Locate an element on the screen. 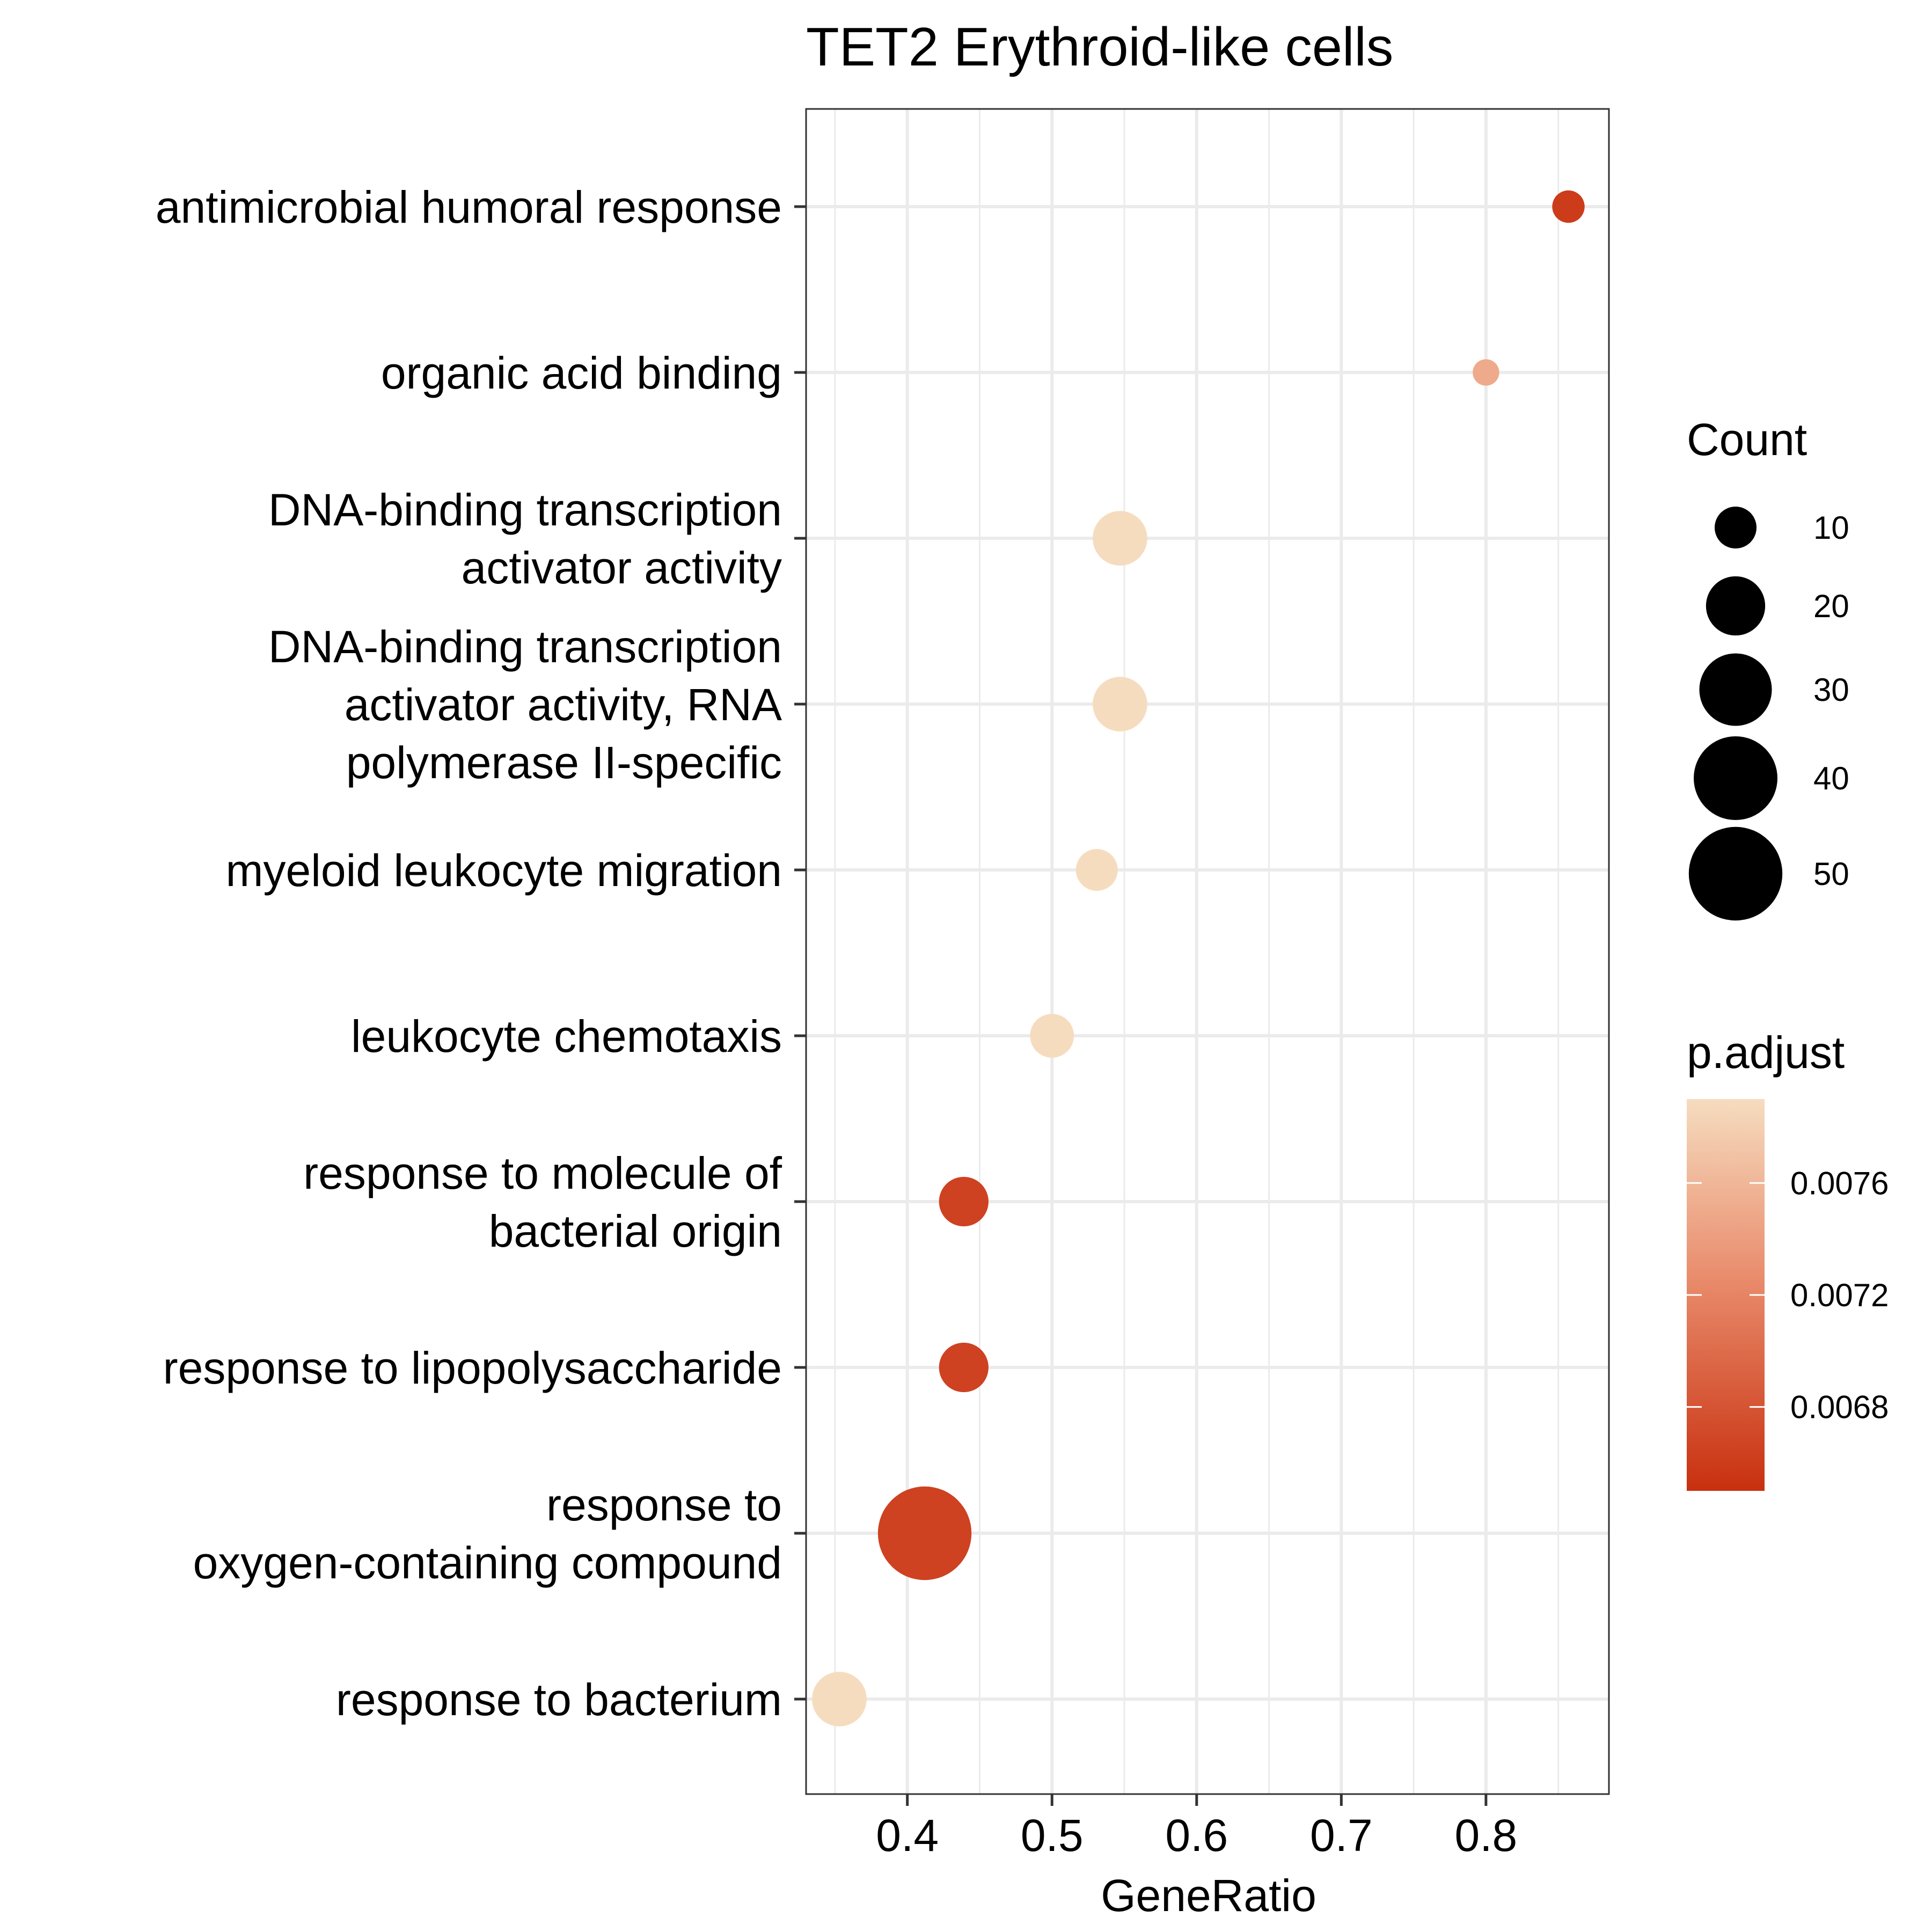 Image resolution: width=1932 pixels, height=1932 pixels. y-tick-label: leukocyte chemotaxis is located at coordinates (566, 1036).